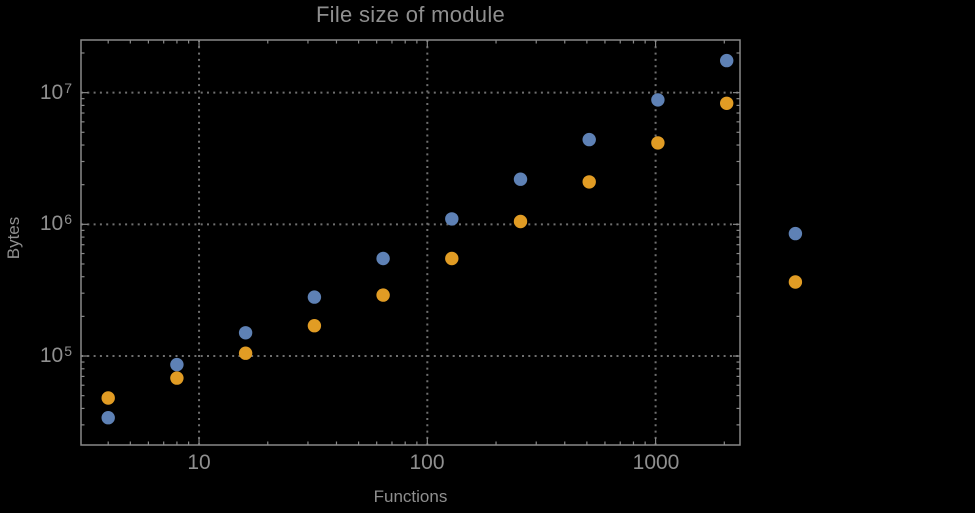  Describe the element at coordinates (55, 355) in the screenshot. I see `y-tick-label: 105` at that location.